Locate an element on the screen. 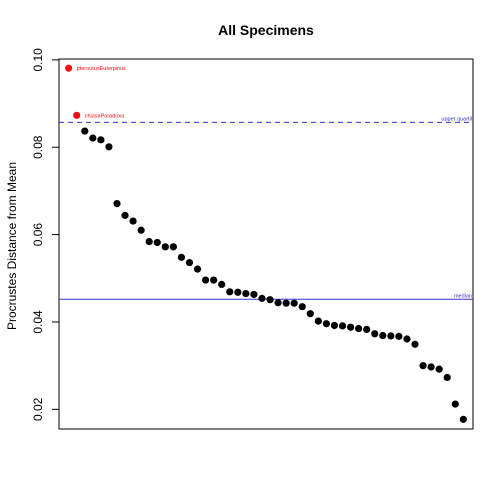 Image resolution: width=504 pixels, height=504 pixels. y-axis: 0.02 0.04 0.06 0.08 0.10 is located at coordinates (45, 234).